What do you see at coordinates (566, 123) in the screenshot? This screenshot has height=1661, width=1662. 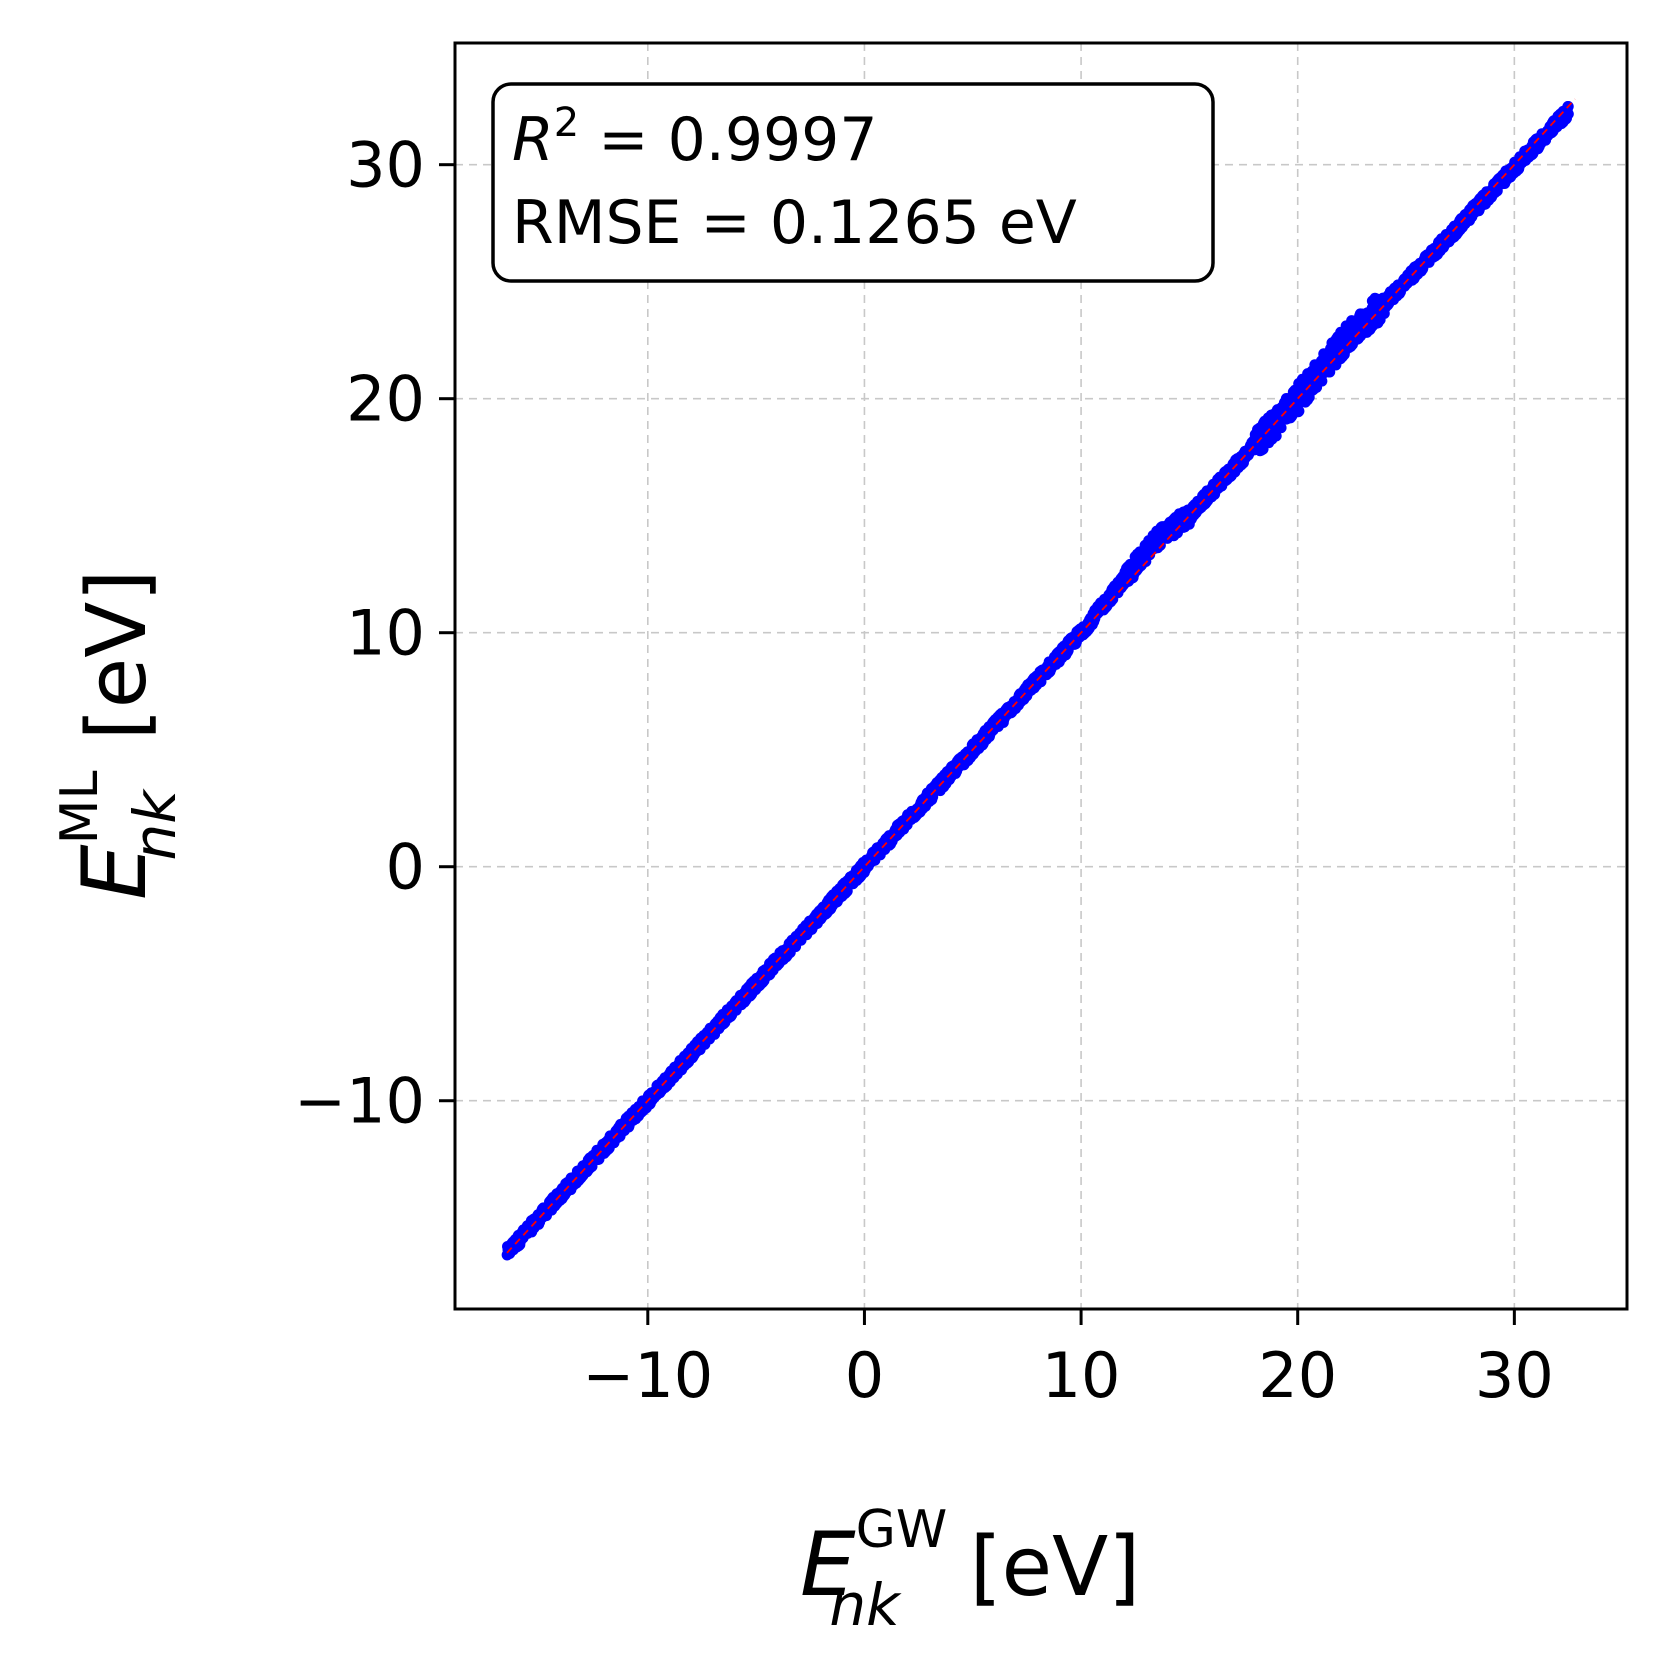 I see `r-squared-exponent: 2` at bounding box center [566, 123].